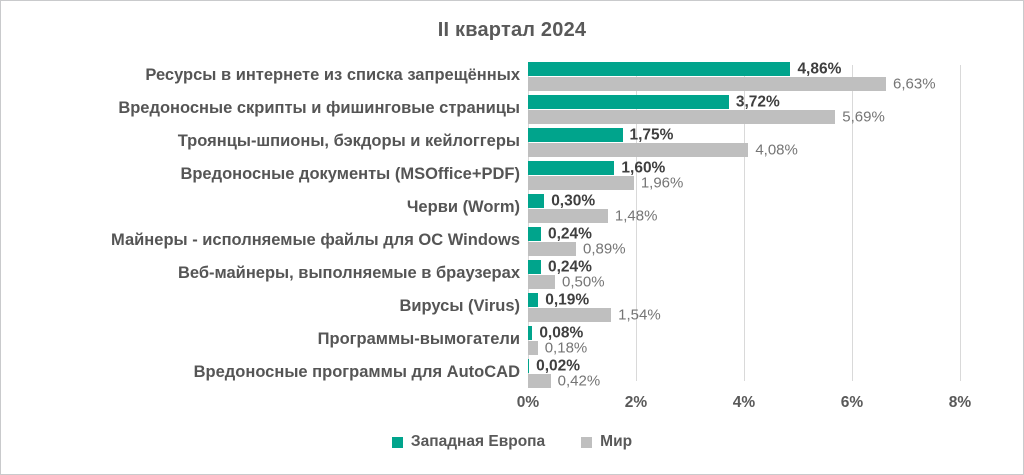  What do you see at coordinates (418, 339) in the screenshot?
I see `category-label: Программы-вымогатели` at bounding box center [418, 339].